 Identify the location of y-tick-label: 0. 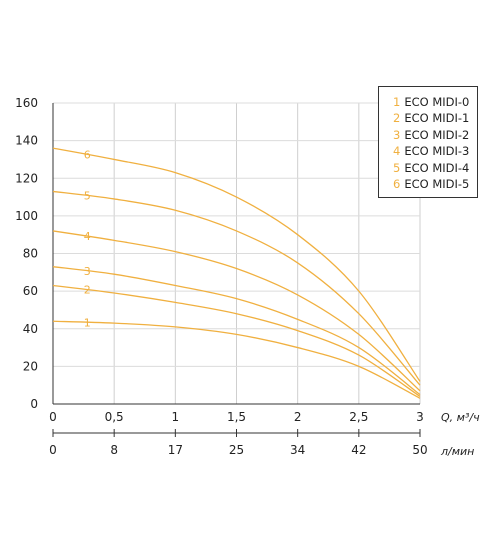
(34, 404).